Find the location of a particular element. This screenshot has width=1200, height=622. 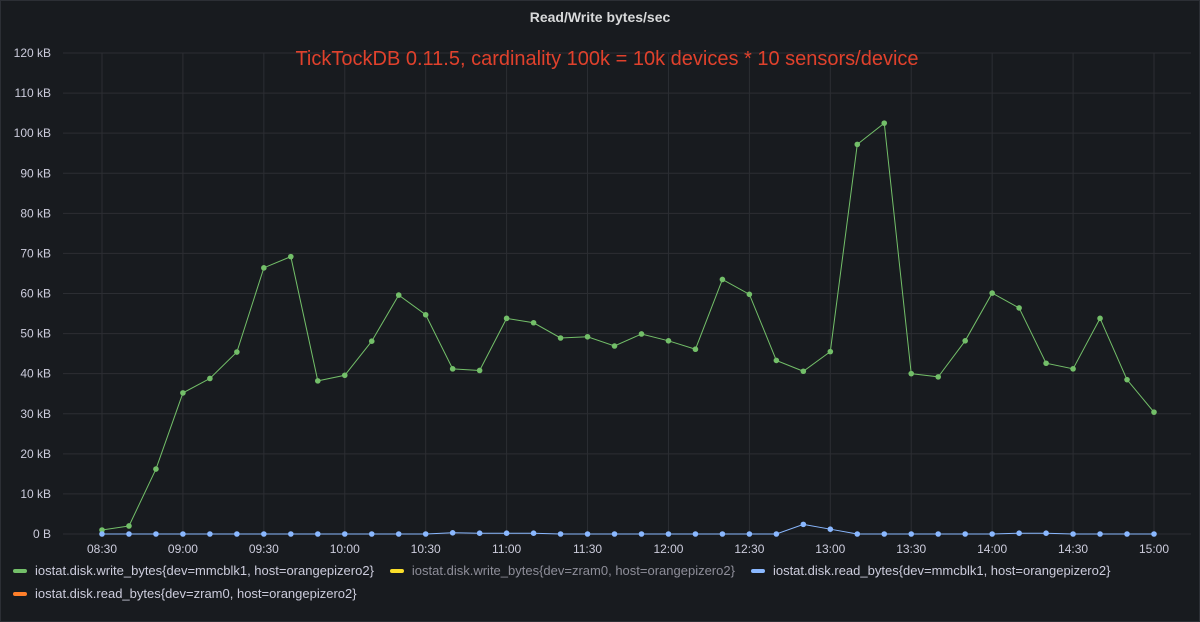

y-tick-label: 110 kB is located at coordinates (33, 93).